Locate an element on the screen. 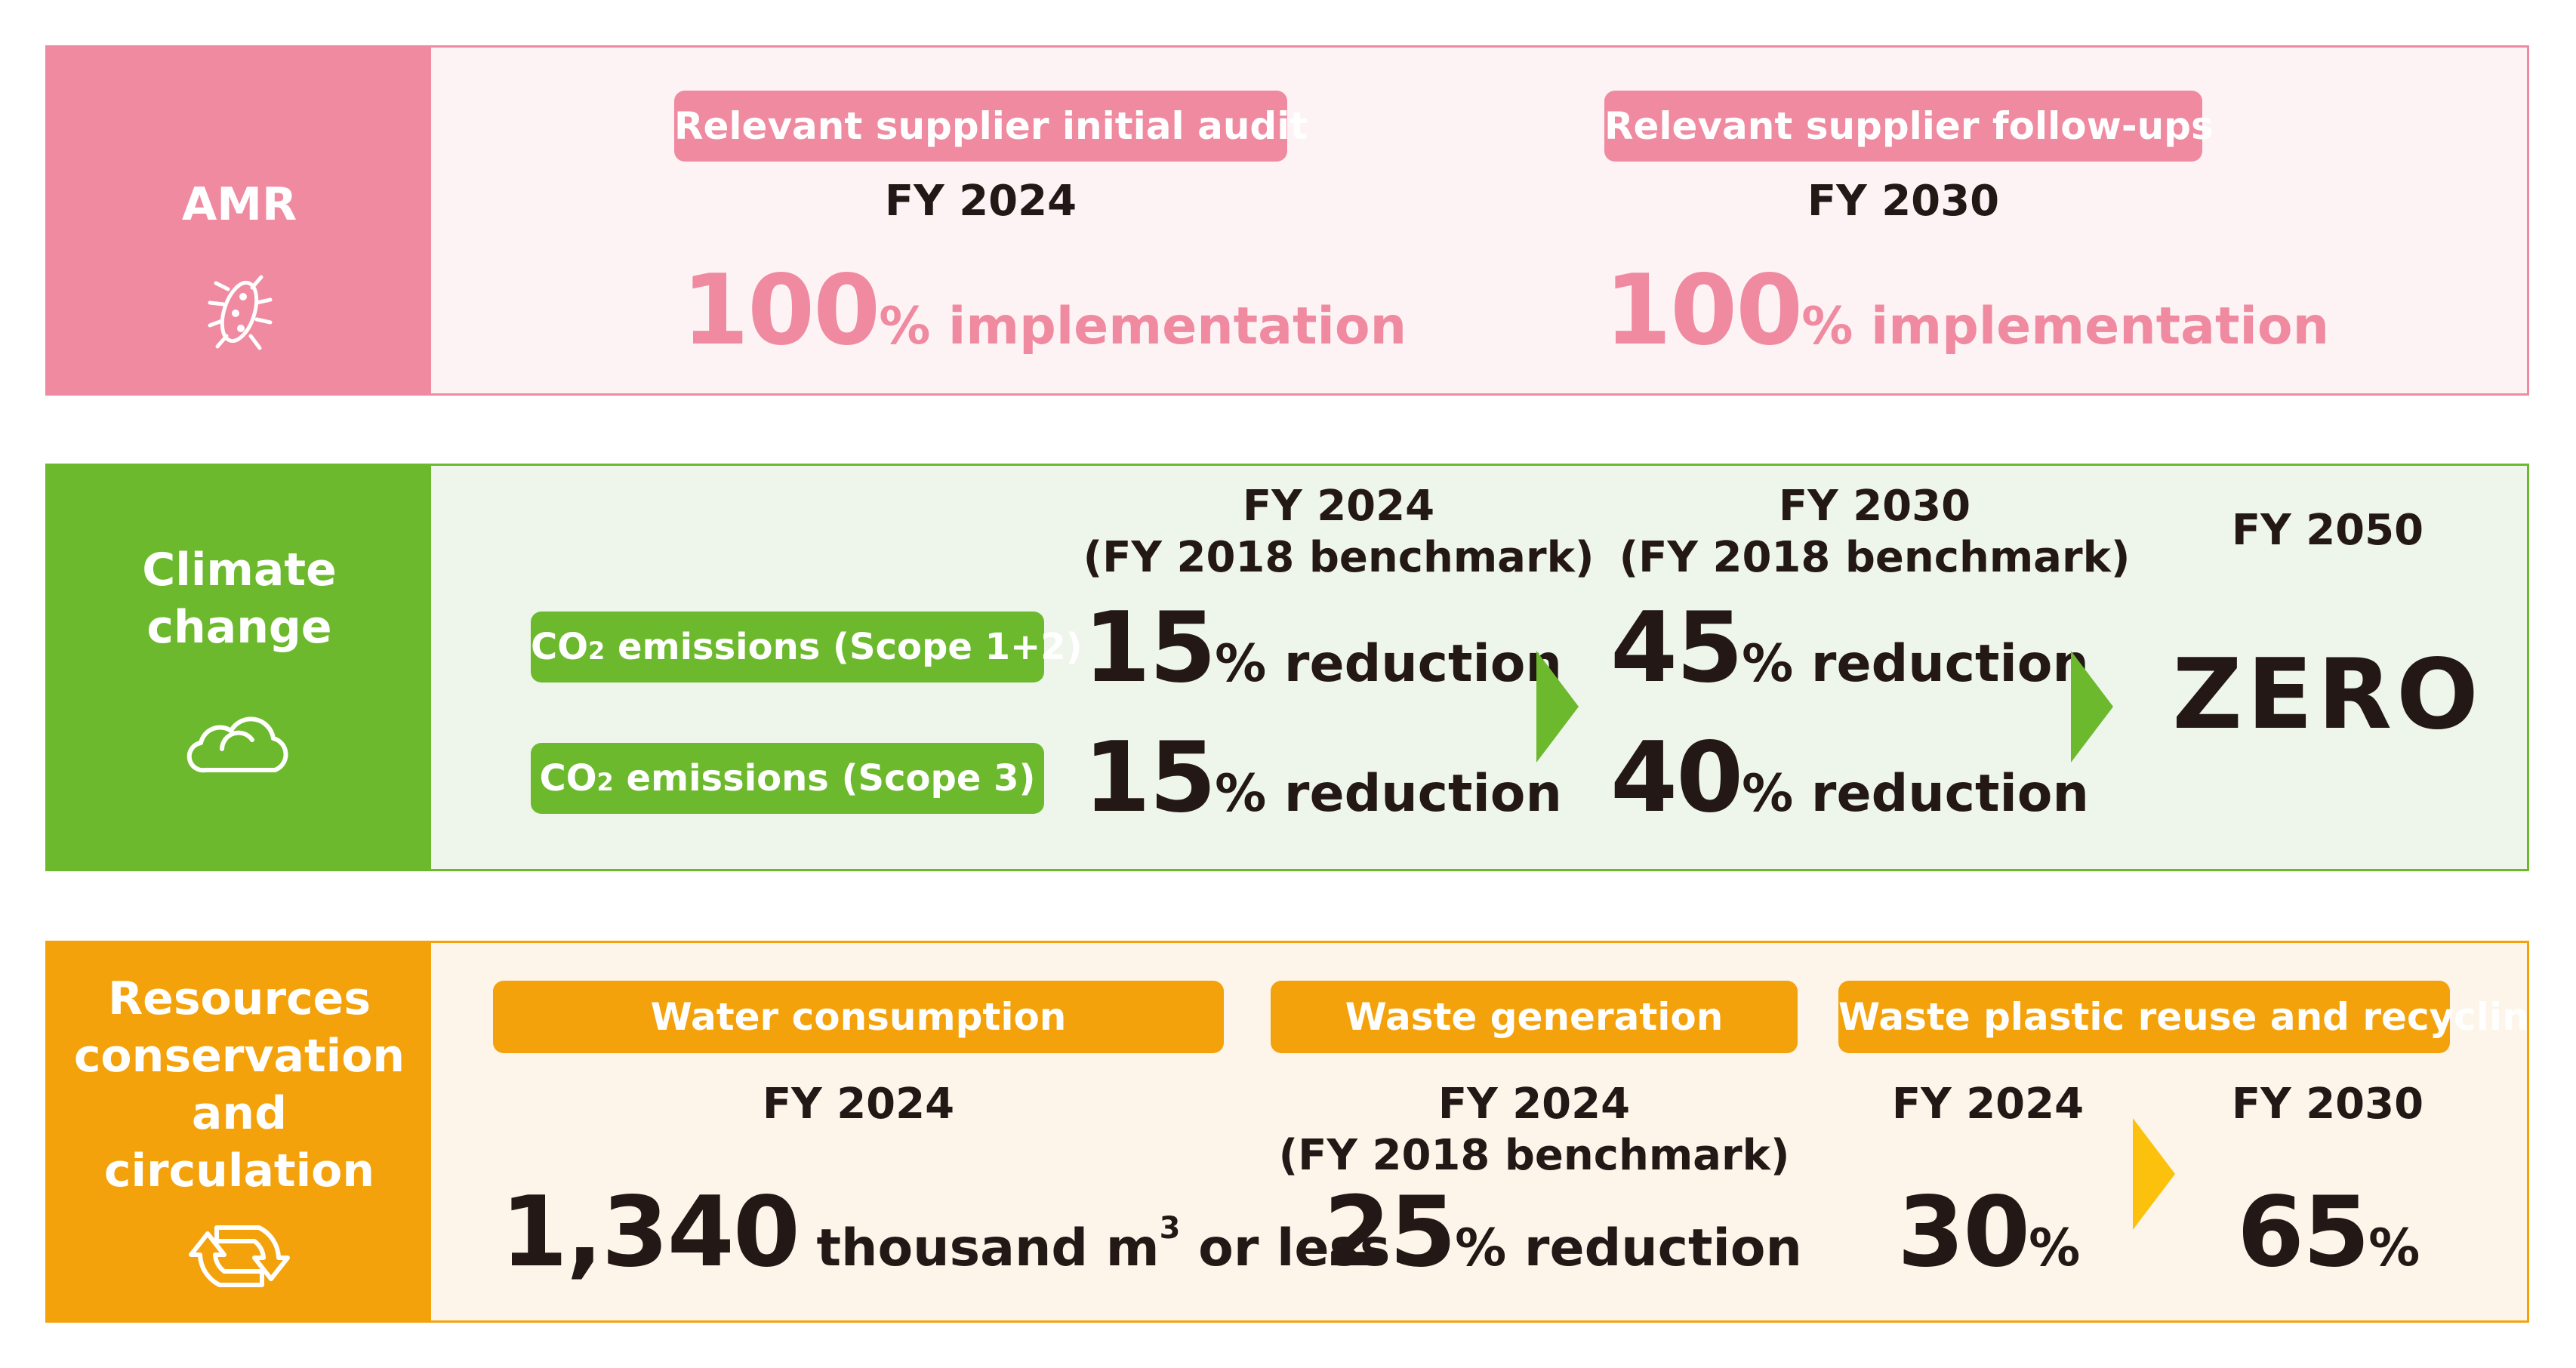 The image size is (2576, 1368). scope12-2024-unit: % reduction is located at coordinates (1388, 664).